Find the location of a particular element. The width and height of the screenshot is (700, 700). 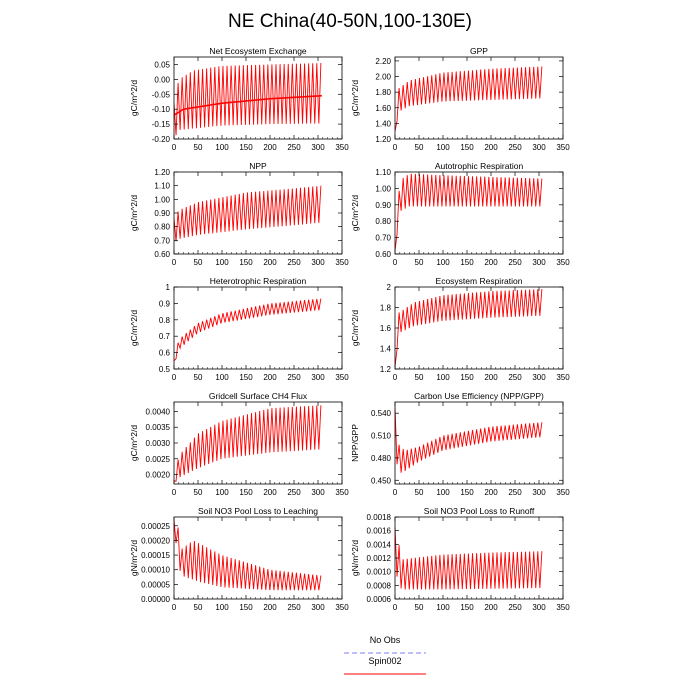

panel-title: Soil NO3 Pool Loss to Leaching is located at coordinates (258, 511).